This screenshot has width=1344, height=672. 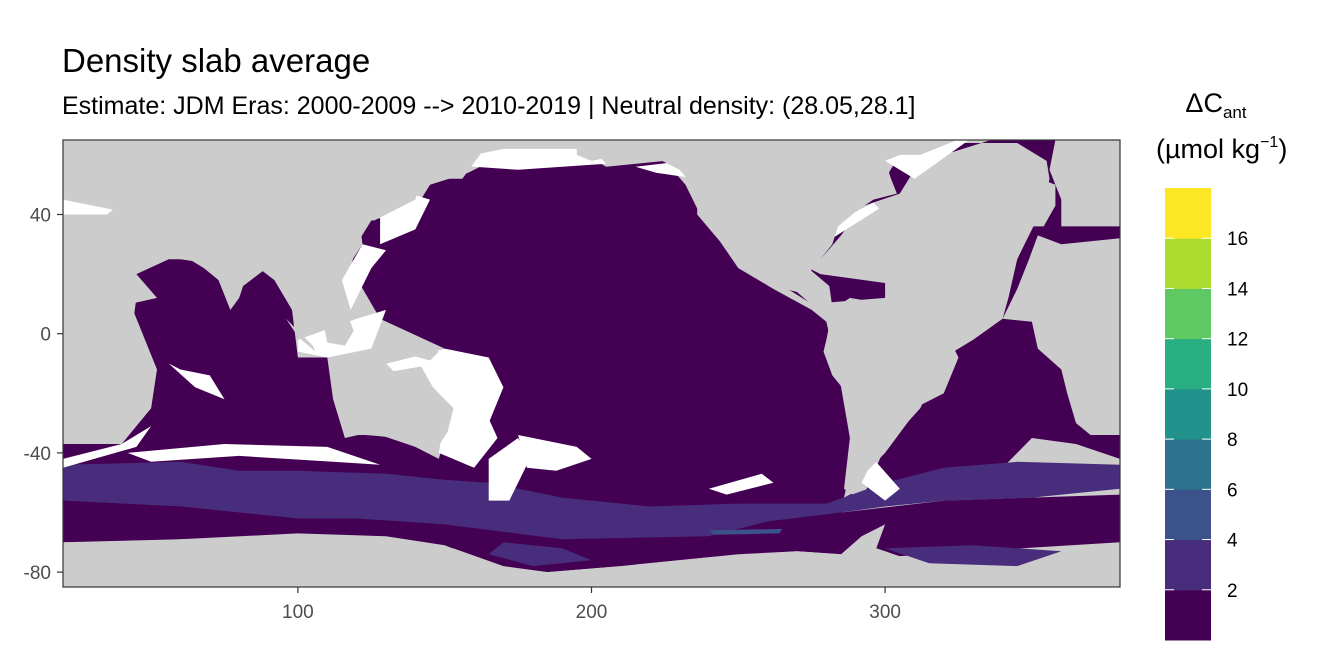 What do you see at coordinates (509, 469) in the screenshot?
I see `nodata-new-zealand` at bounding box center [509, 469].